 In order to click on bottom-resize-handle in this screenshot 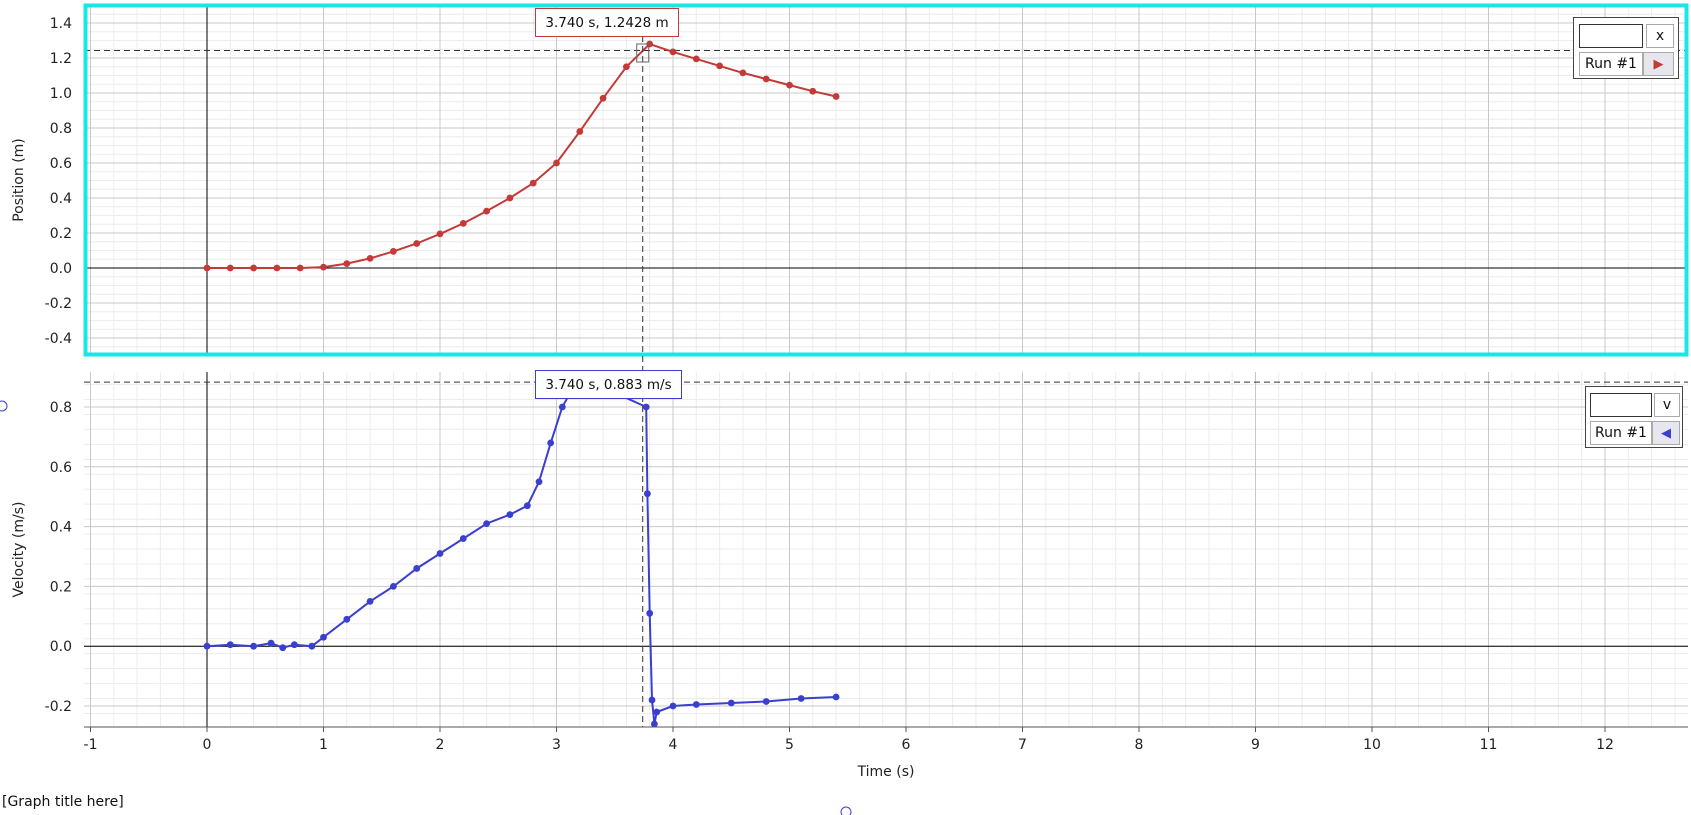, I will do `click(846, 810)`.